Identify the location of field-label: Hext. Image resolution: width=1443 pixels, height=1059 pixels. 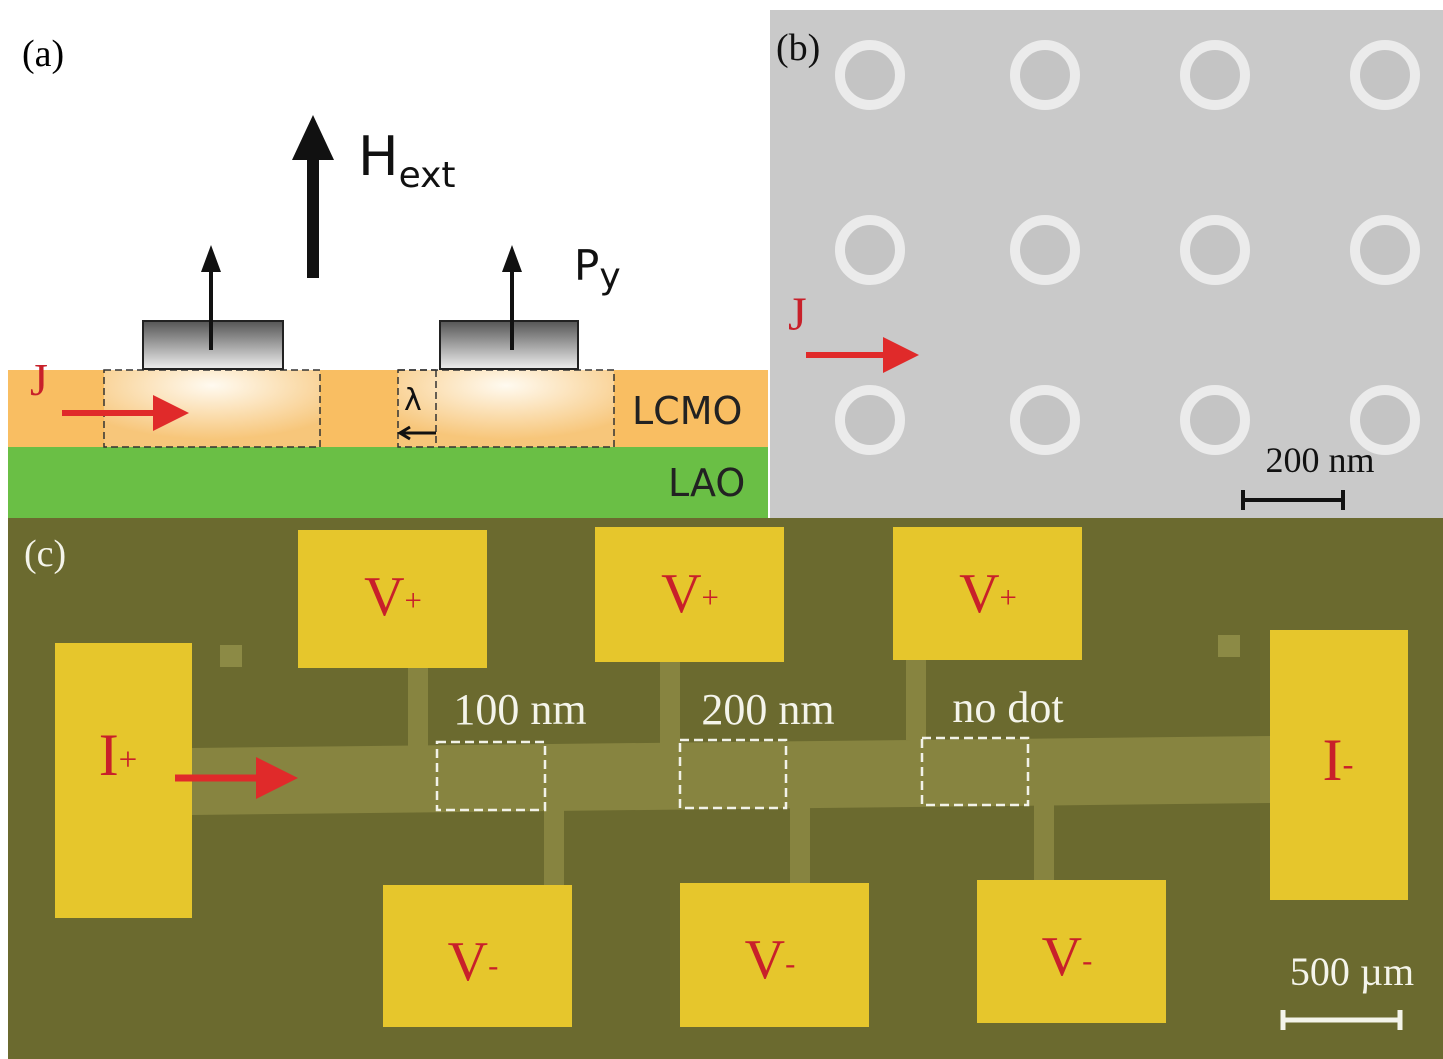
(407, 160).